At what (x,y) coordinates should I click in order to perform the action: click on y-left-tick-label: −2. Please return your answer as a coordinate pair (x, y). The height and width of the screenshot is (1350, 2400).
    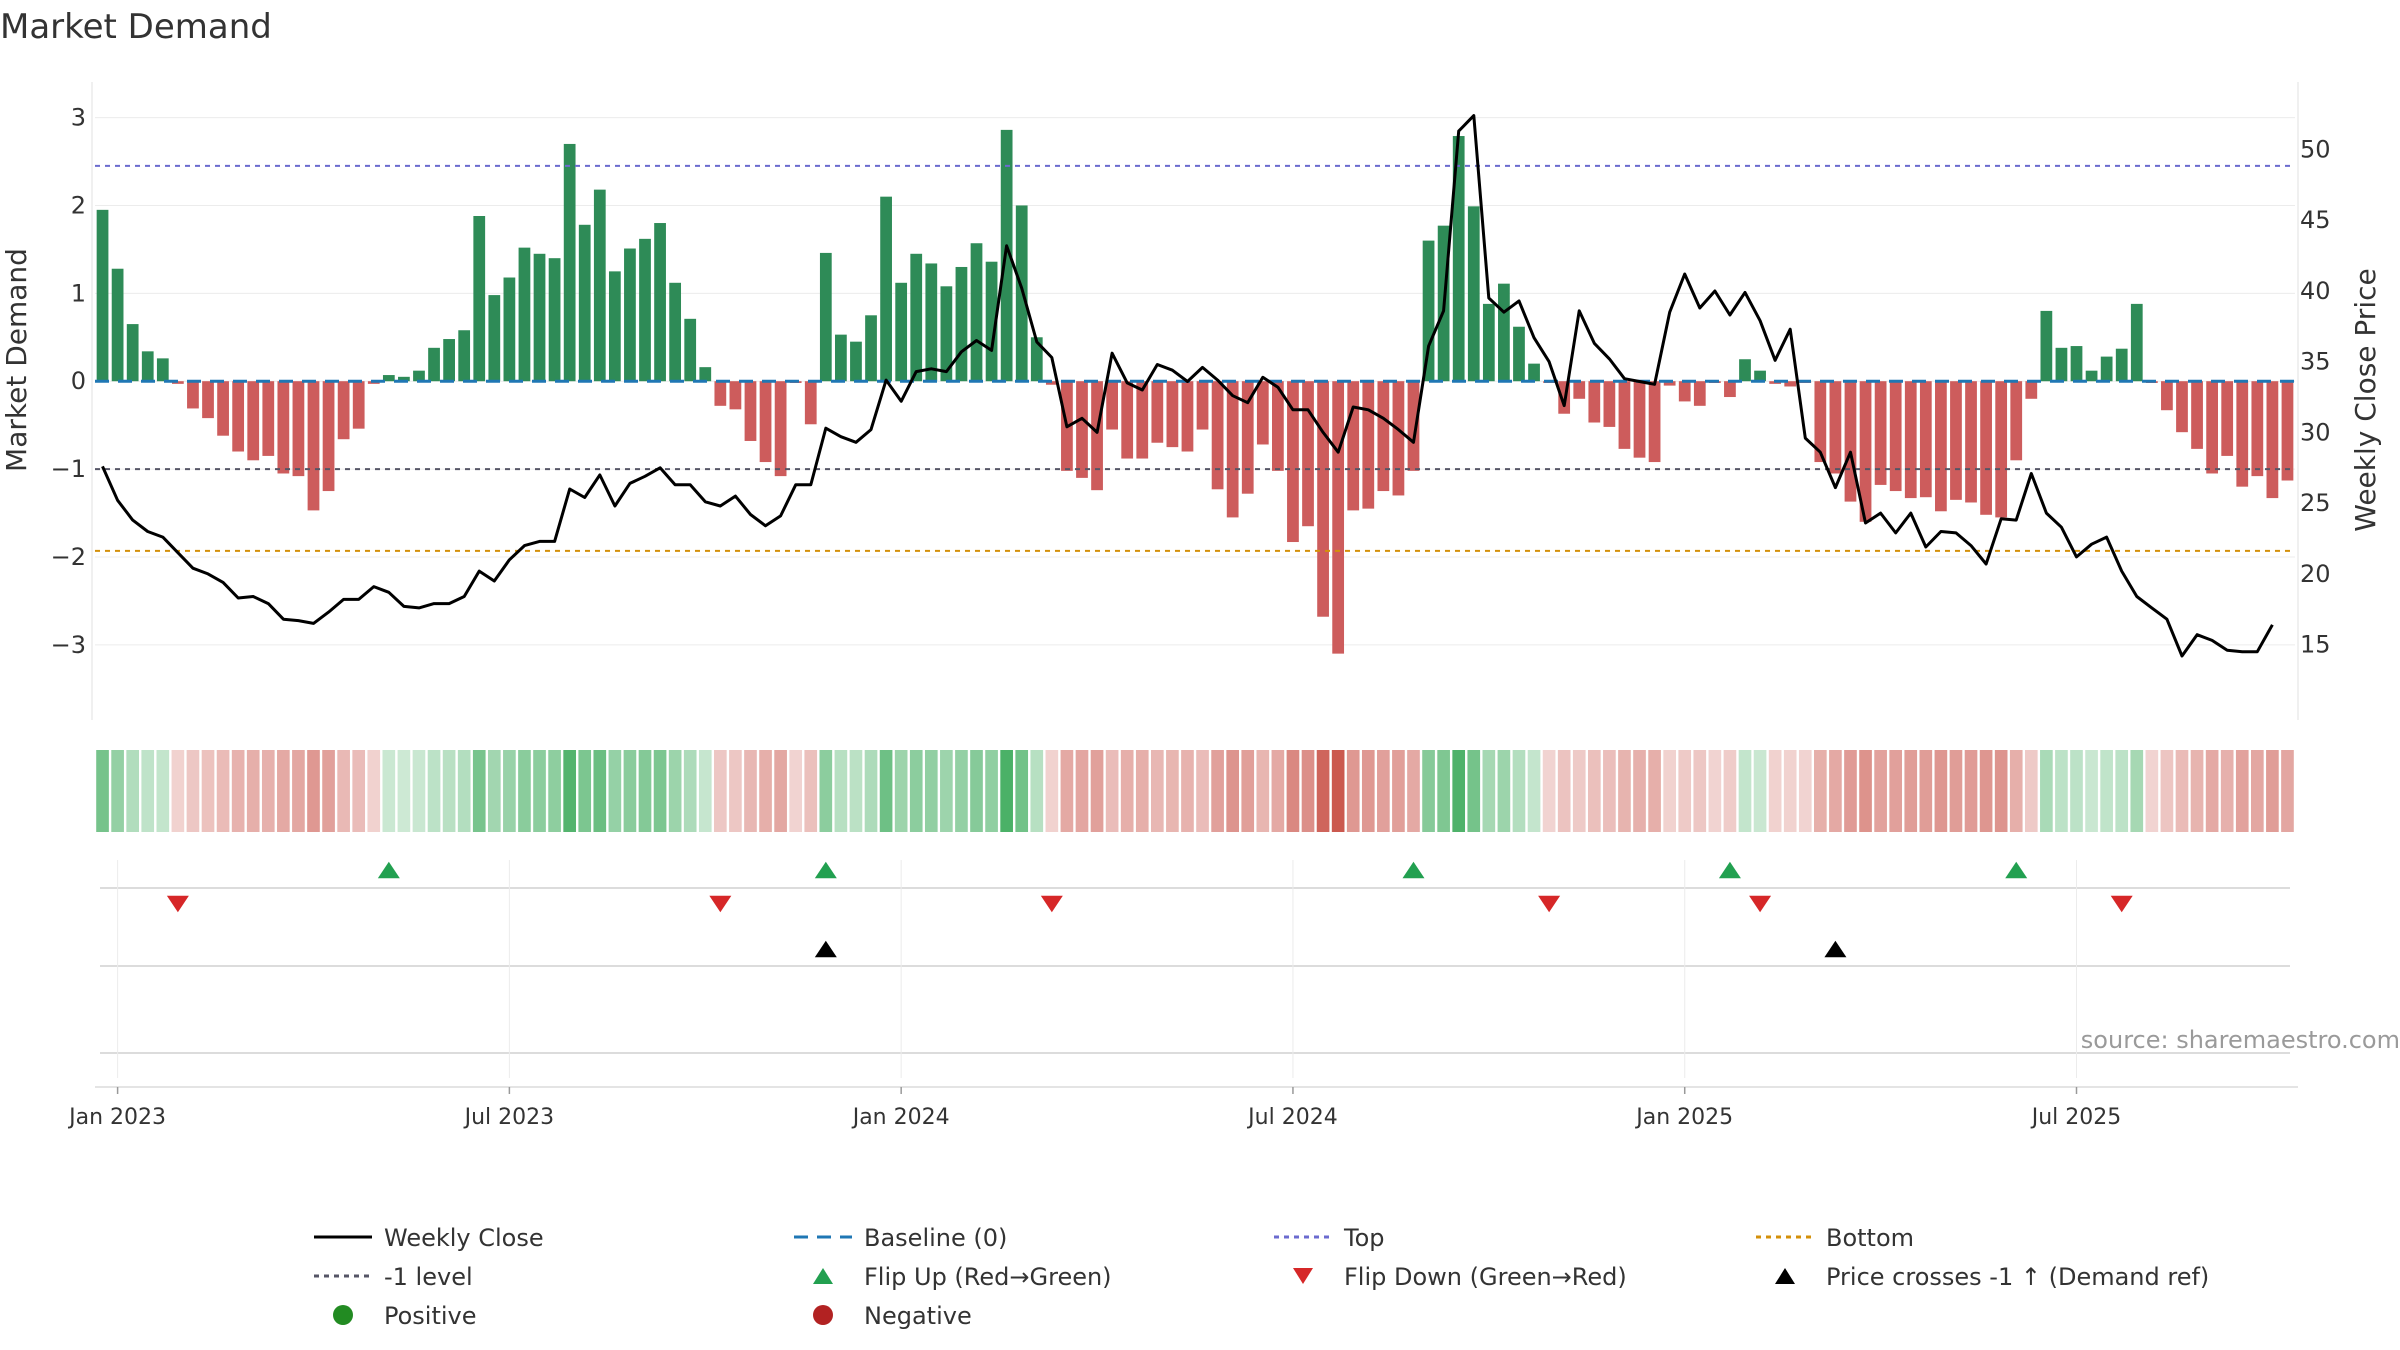
    Looking at the image, I should click on (68, 557).